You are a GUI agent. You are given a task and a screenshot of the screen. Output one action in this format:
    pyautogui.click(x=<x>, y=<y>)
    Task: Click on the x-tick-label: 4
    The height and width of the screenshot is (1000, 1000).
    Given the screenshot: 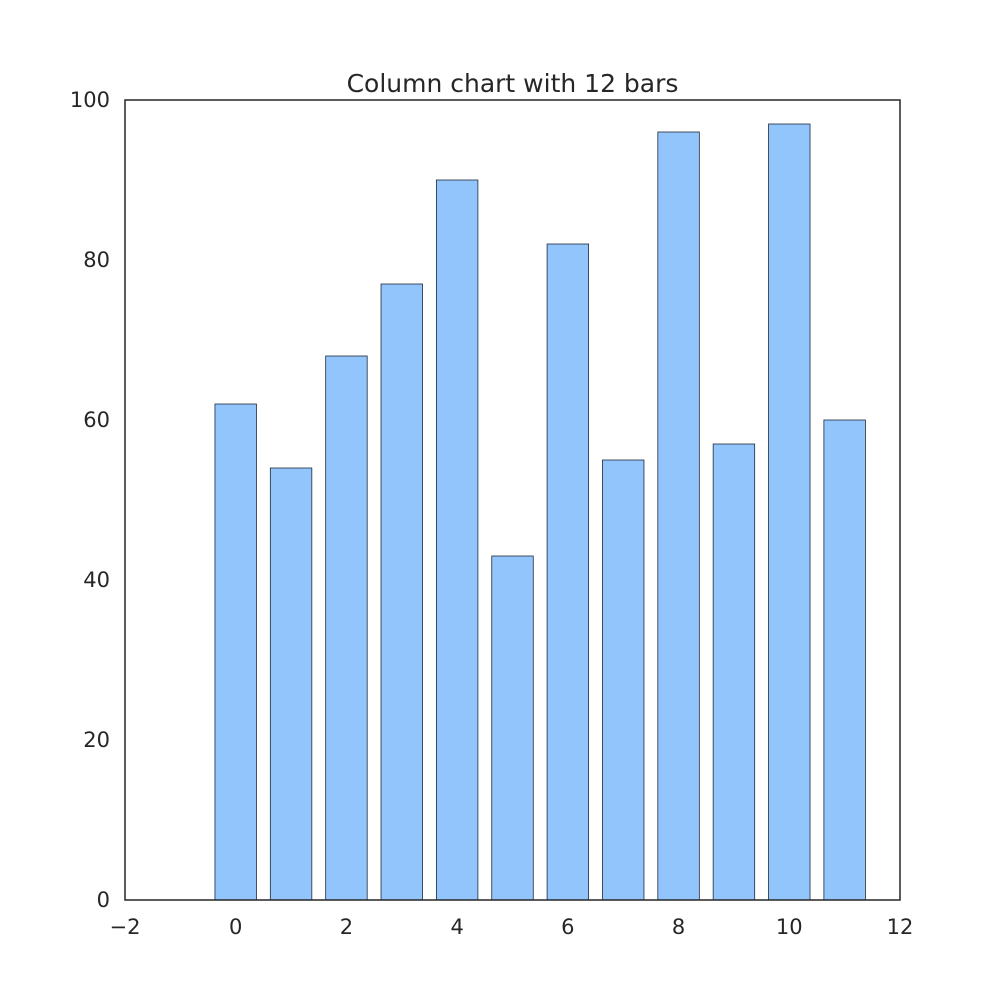 What is the action you would take?
    pyautogui.click(x=456, y=927)
    